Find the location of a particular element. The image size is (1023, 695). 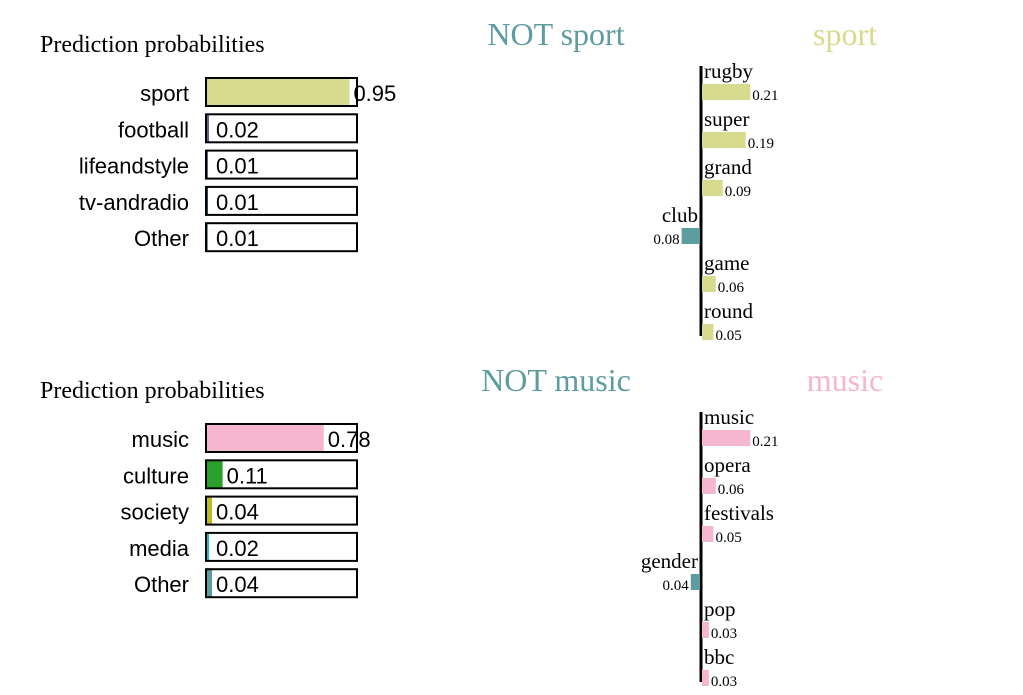

class-label: tv-andradio is located at coordinates (134, 202).